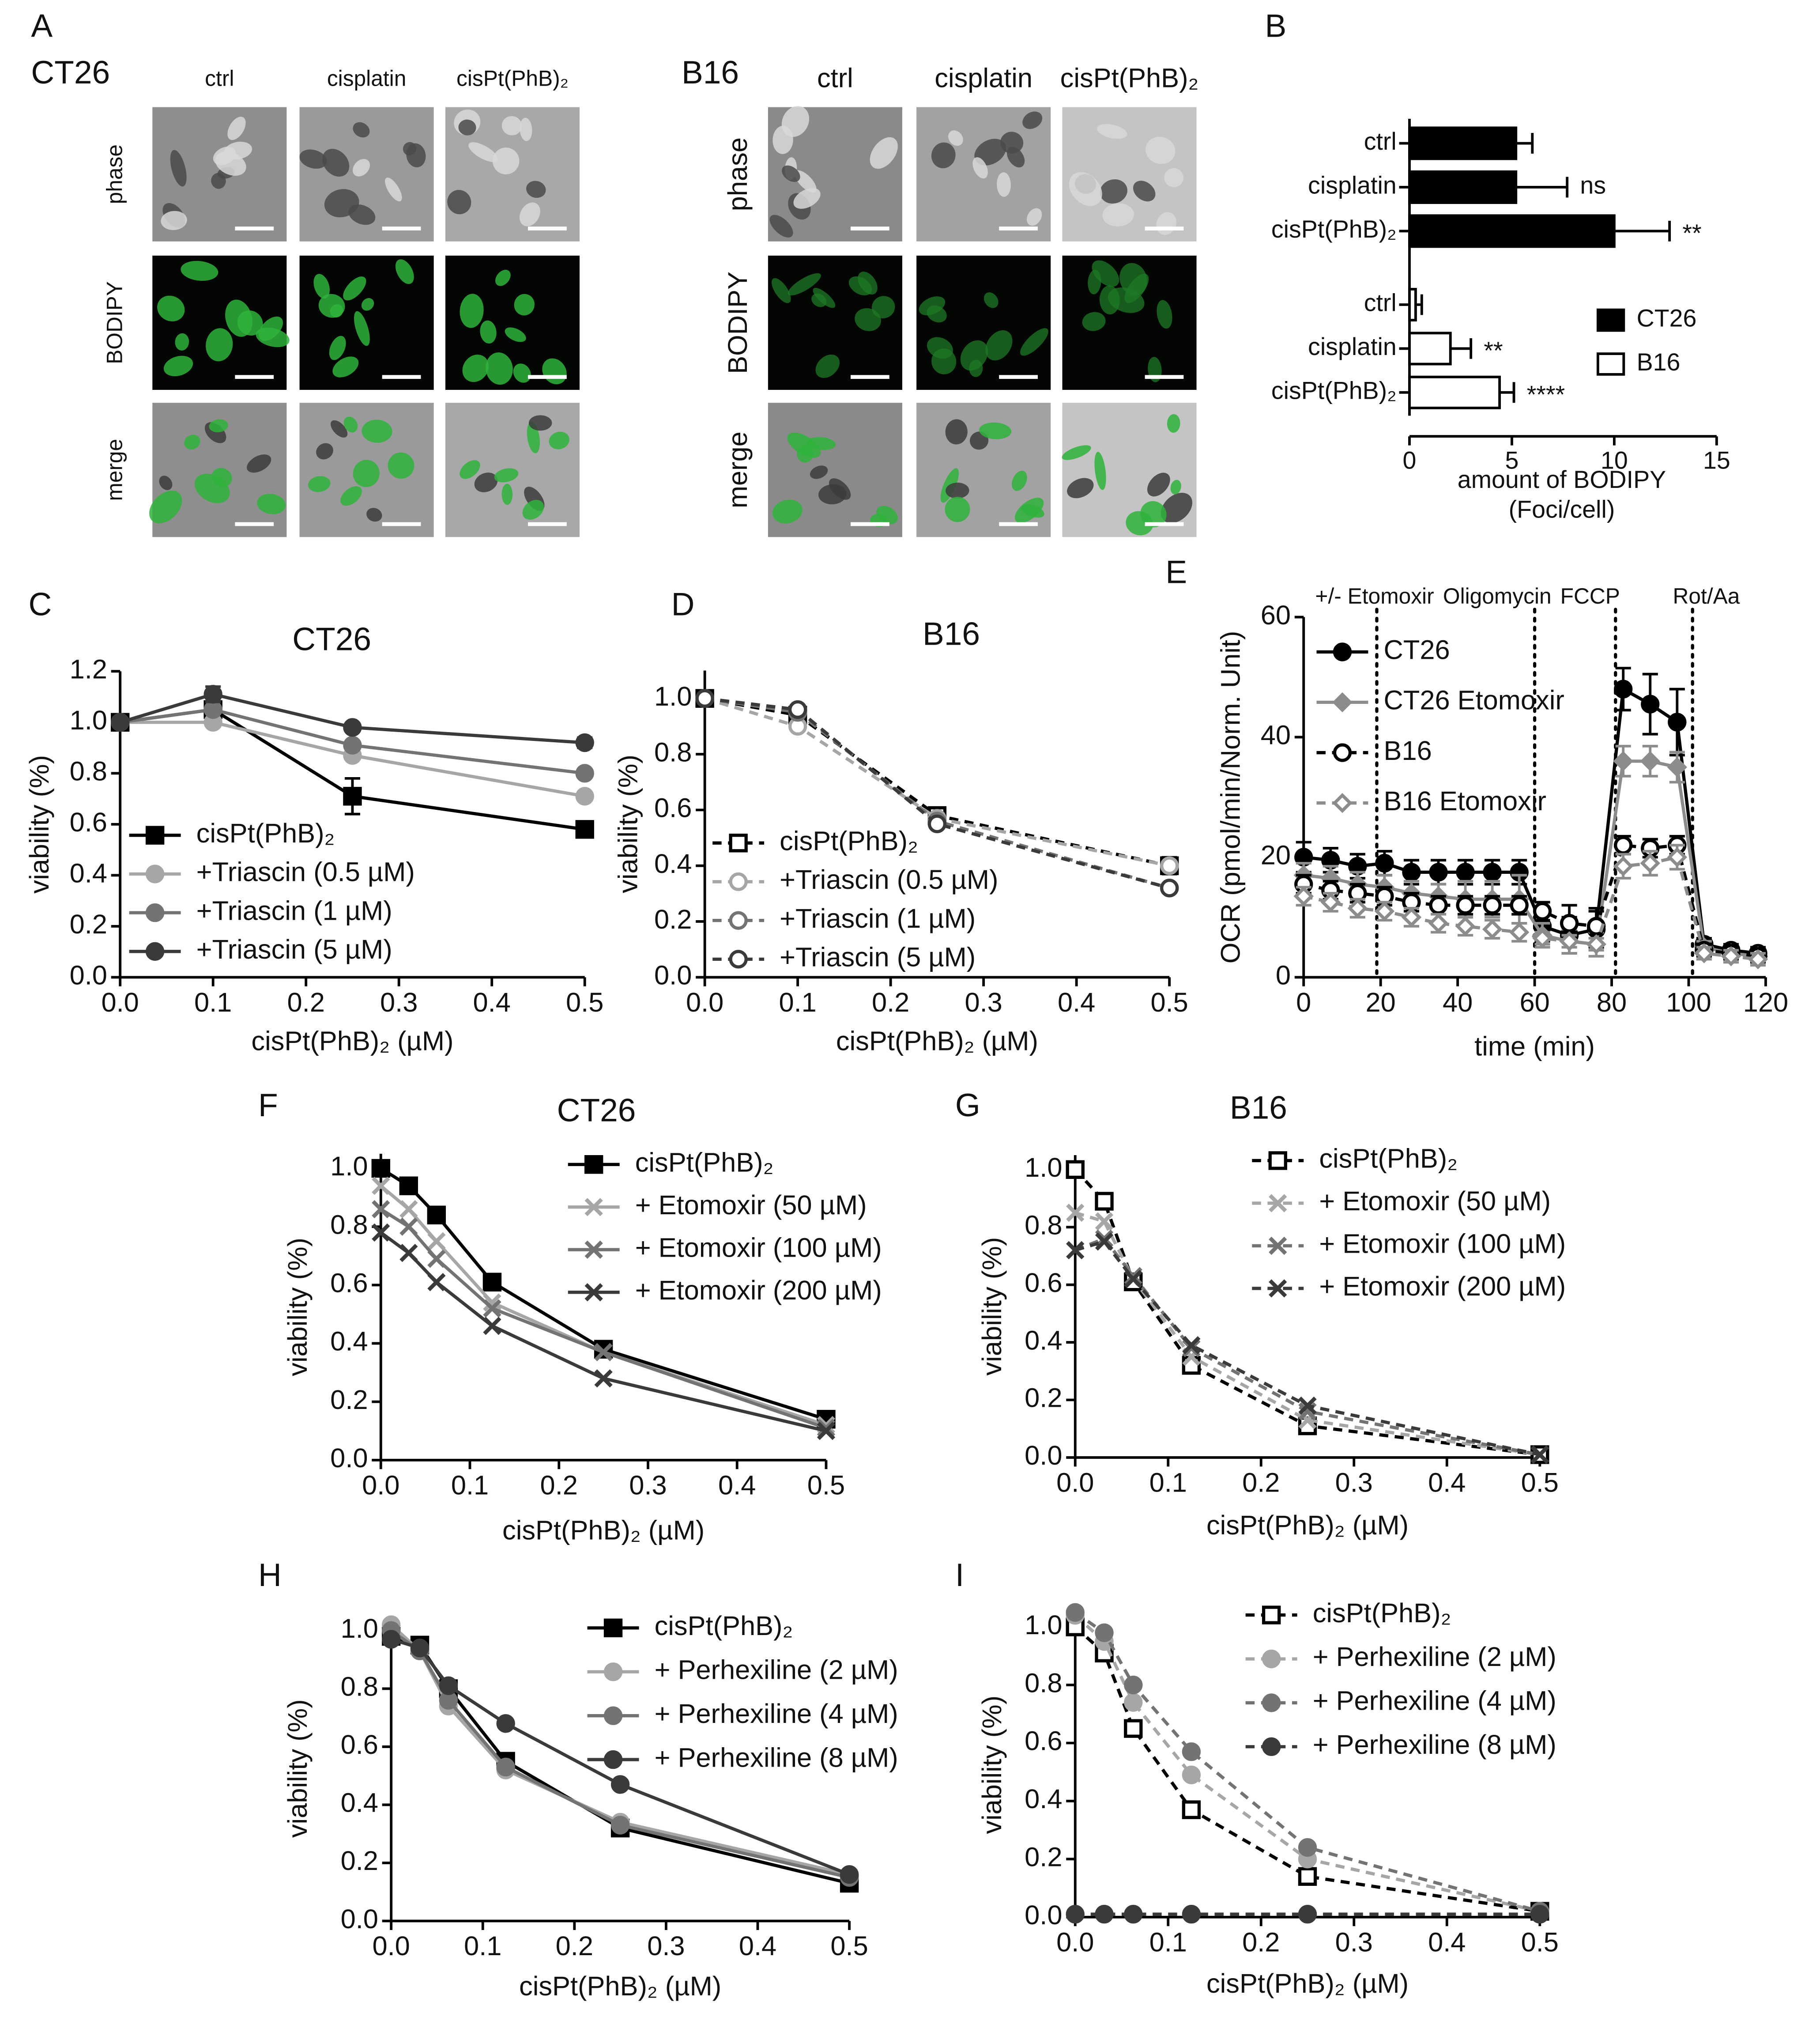 This screenshot has width=1820, height=2032. What do you see at coordinates (1534, 1003) in the screenshot?
I see `x-tick-label: 60` at bounding box center [1534, 1003].